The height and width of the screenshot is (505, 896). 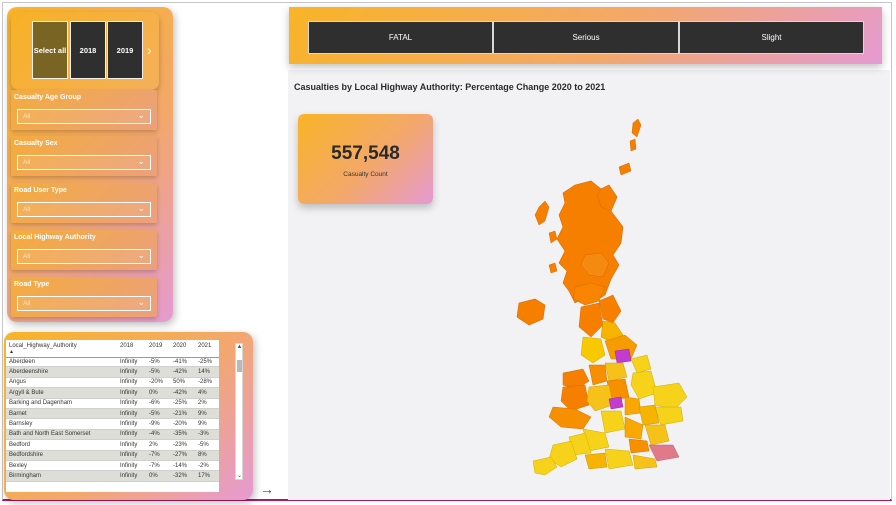 What do you see at coordinates (239, 366) in the screenshot?
I see `scroll-thumb` at bounding box center [239, 366].